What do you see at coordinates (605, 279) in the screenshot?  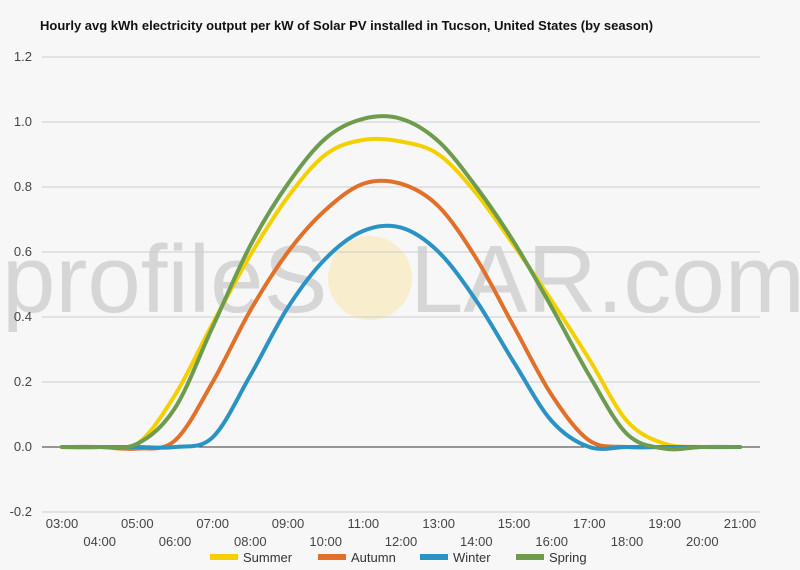 I see `watermark-text-right: LAR.com` at bounding box center [605, 279].